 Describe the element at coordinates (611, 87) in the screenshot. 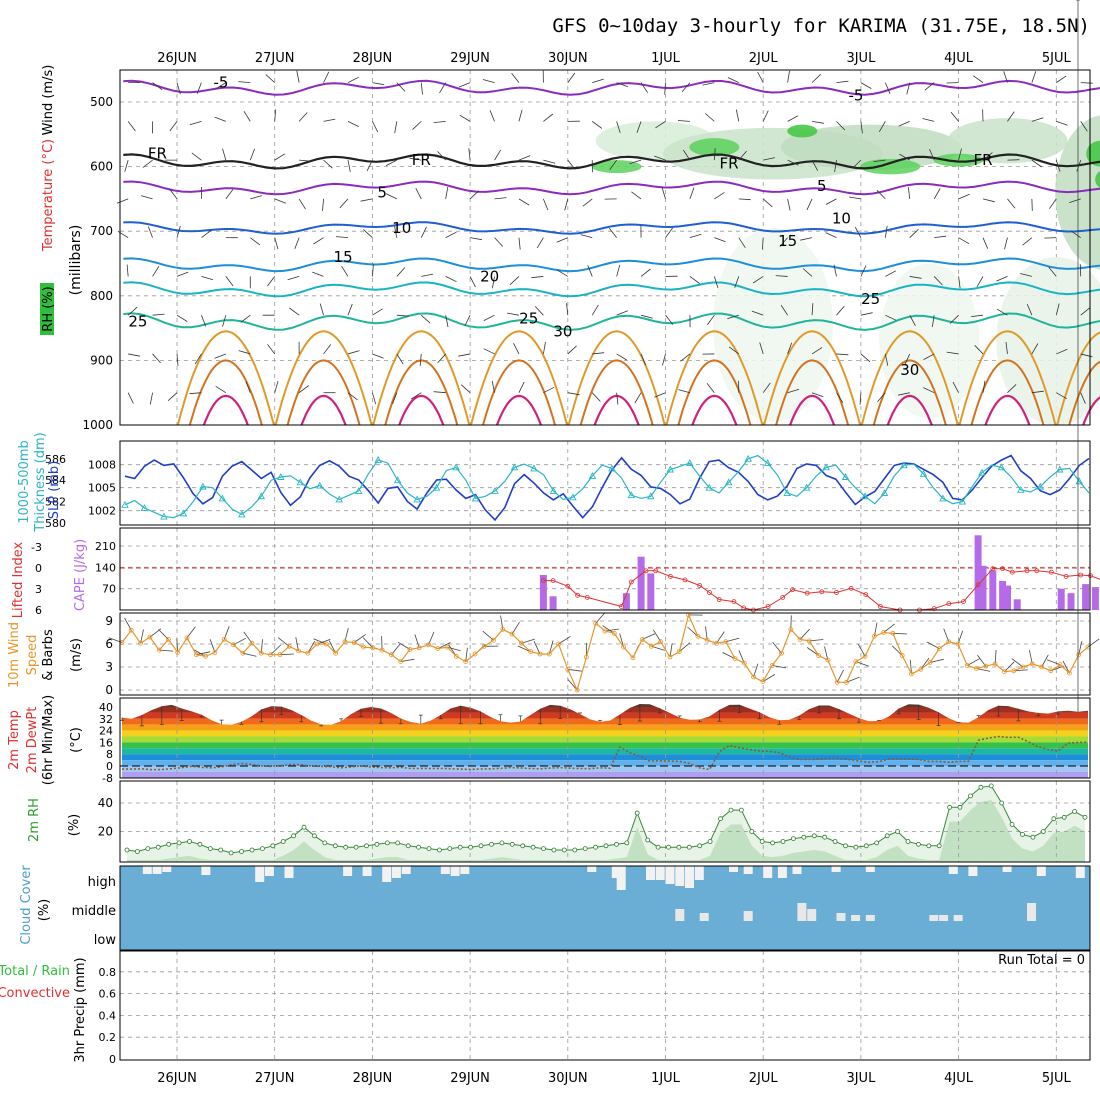

I see `contour-minus5` at that location.